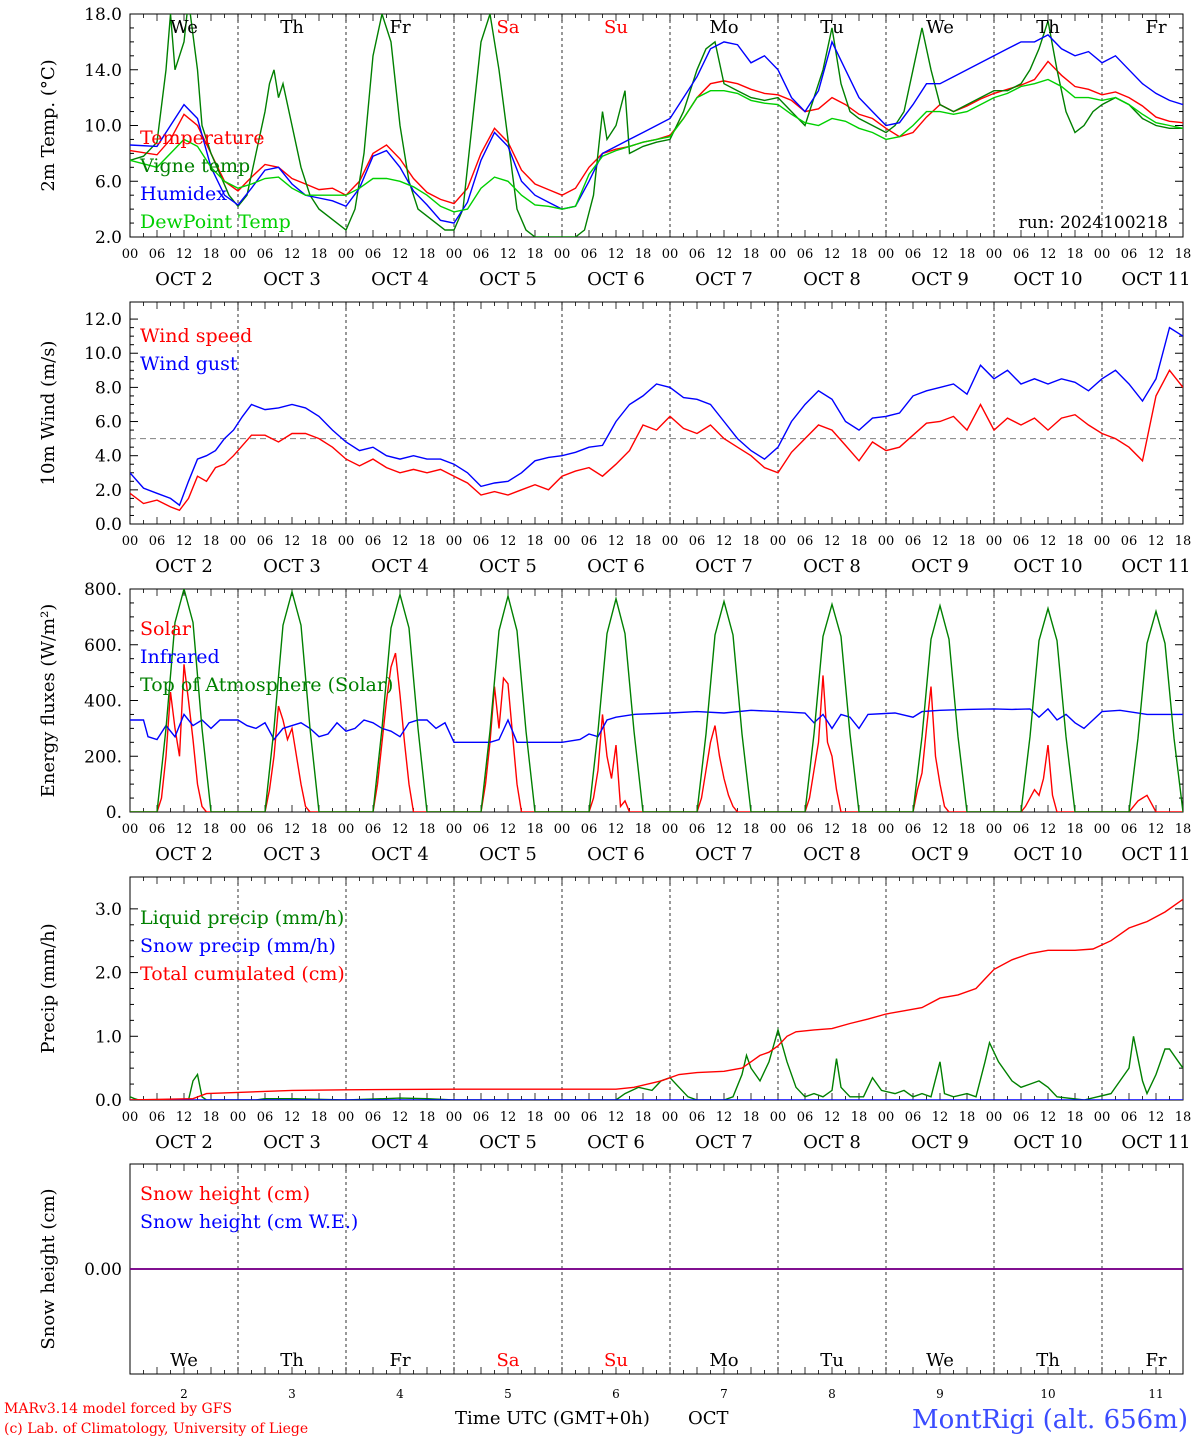 This screenshot has width=1194, height=1440. I want to click on y-tick-label: 400., so click(103, 702).